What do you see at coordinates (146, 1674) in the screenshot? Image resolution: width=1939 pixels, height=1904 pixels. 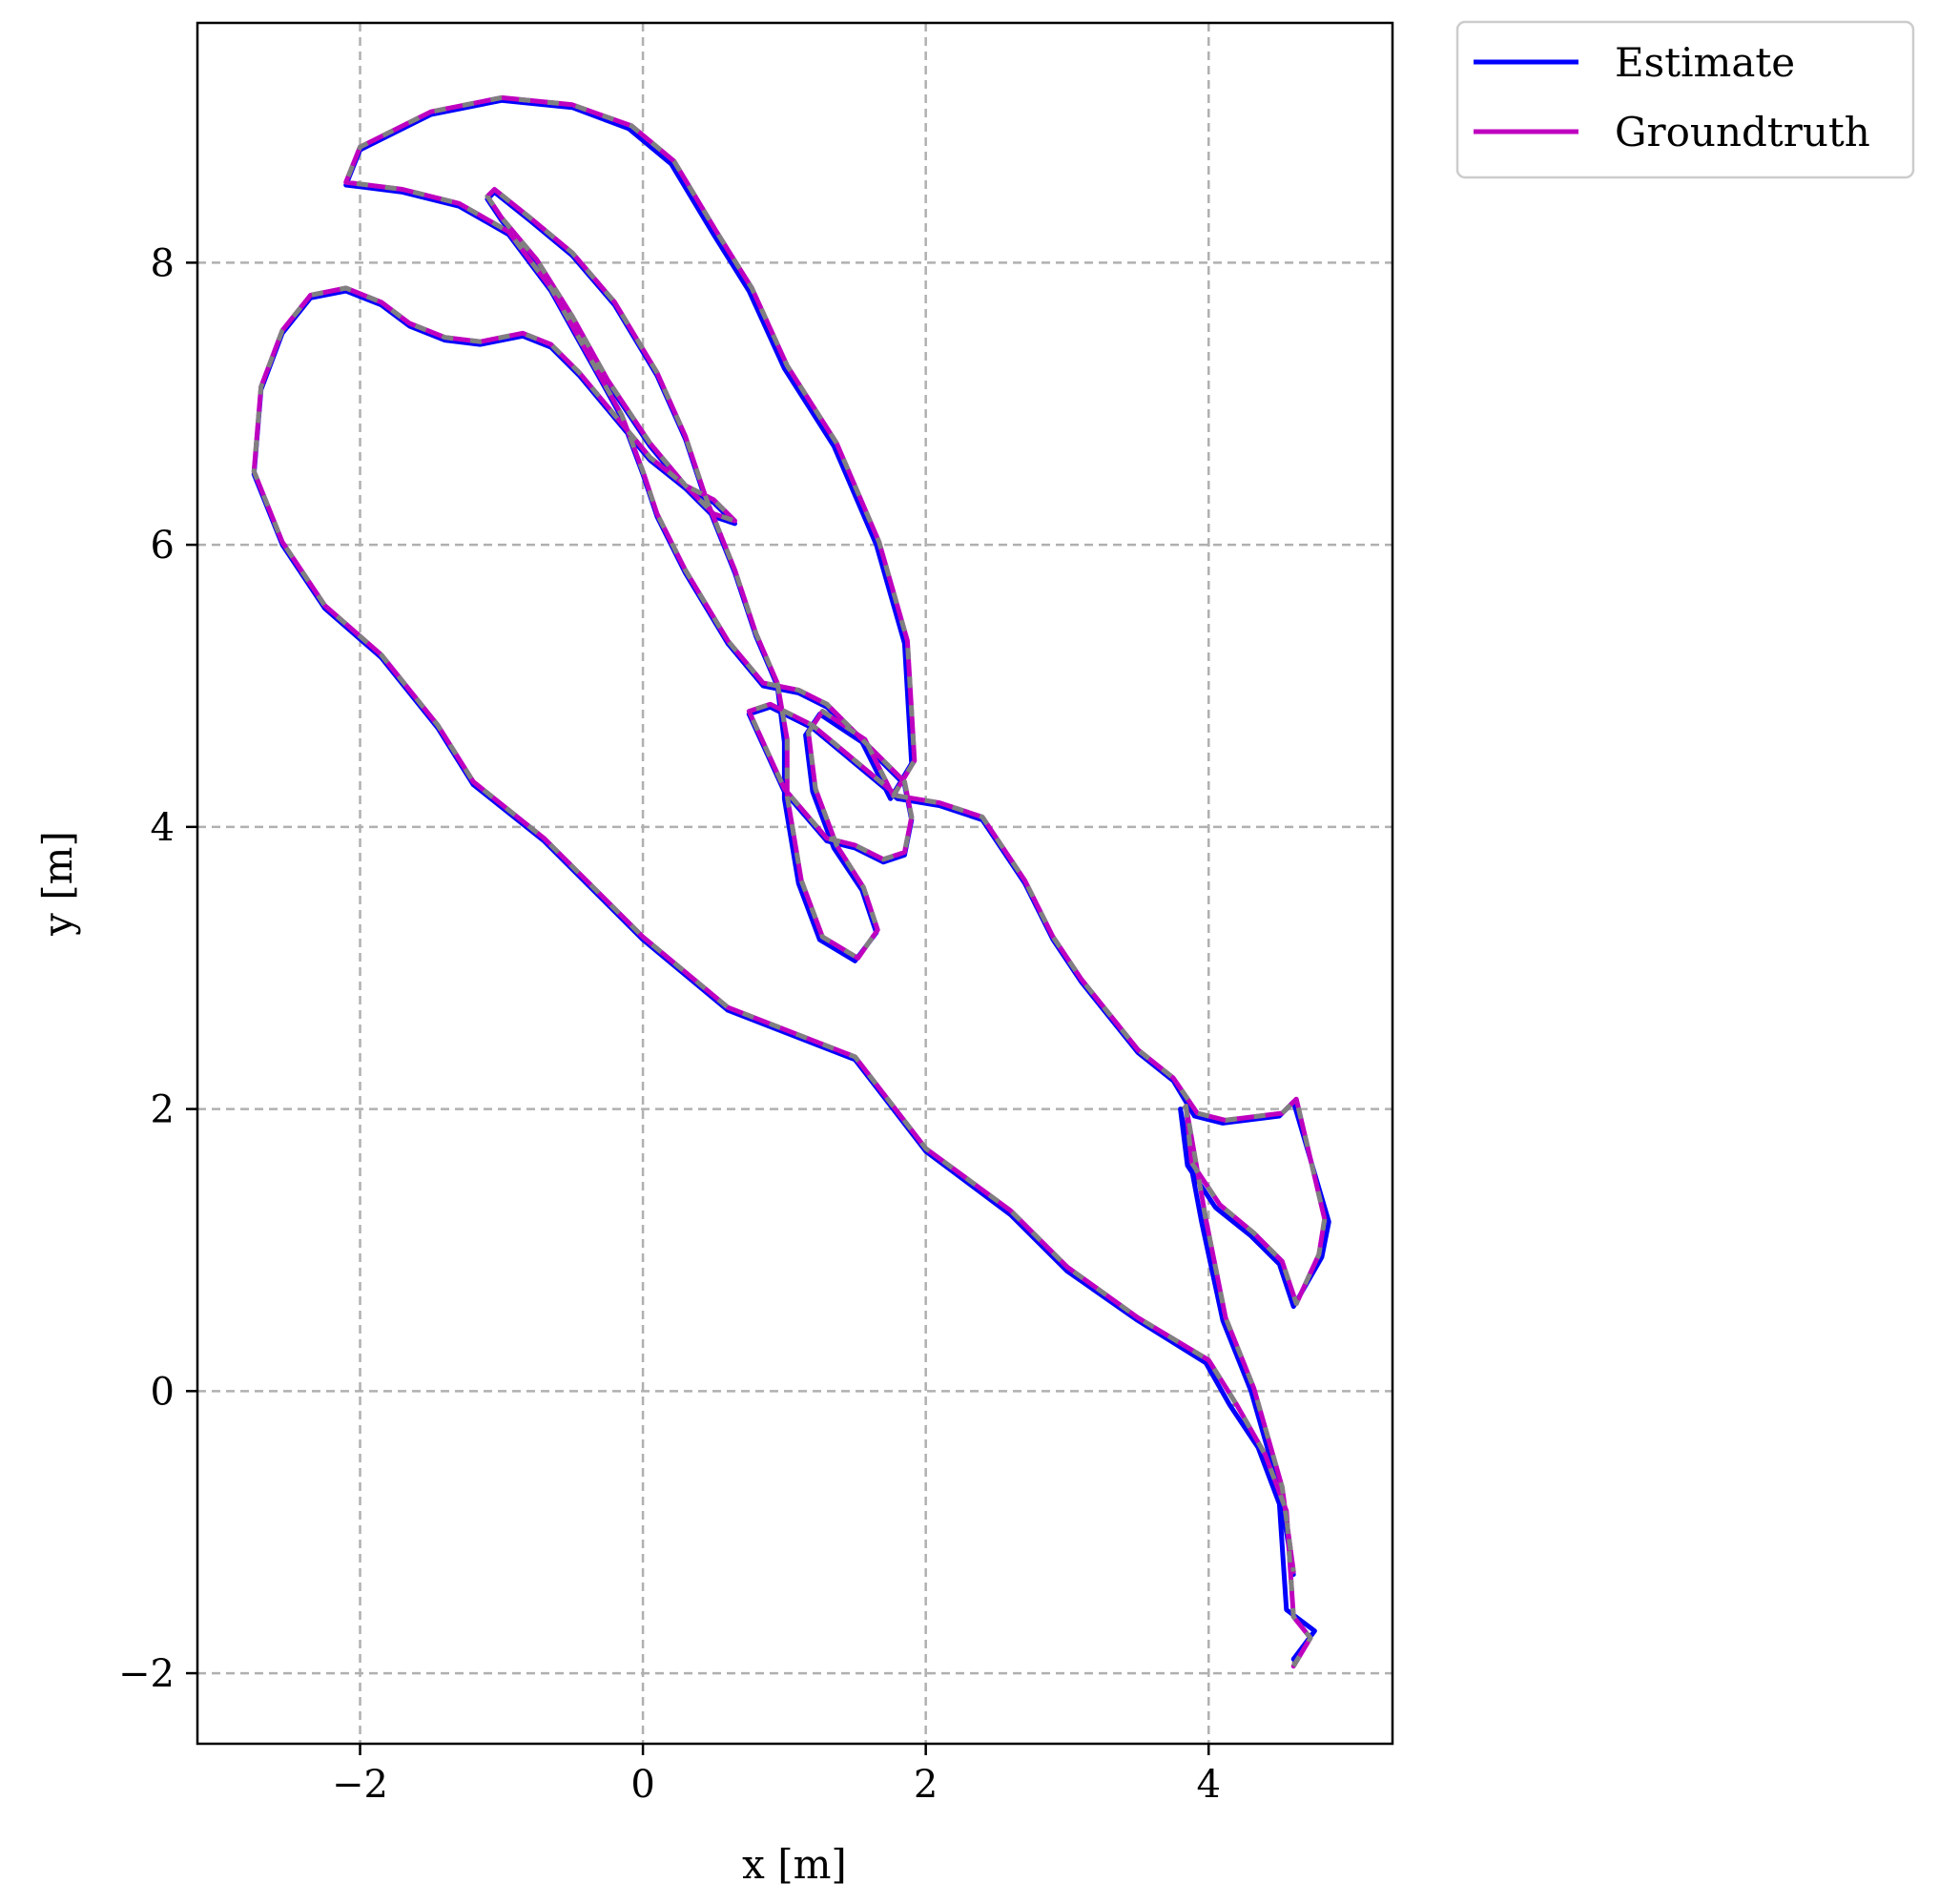 I see `y-tick-label: −2` at bounding box center [146, 1674].